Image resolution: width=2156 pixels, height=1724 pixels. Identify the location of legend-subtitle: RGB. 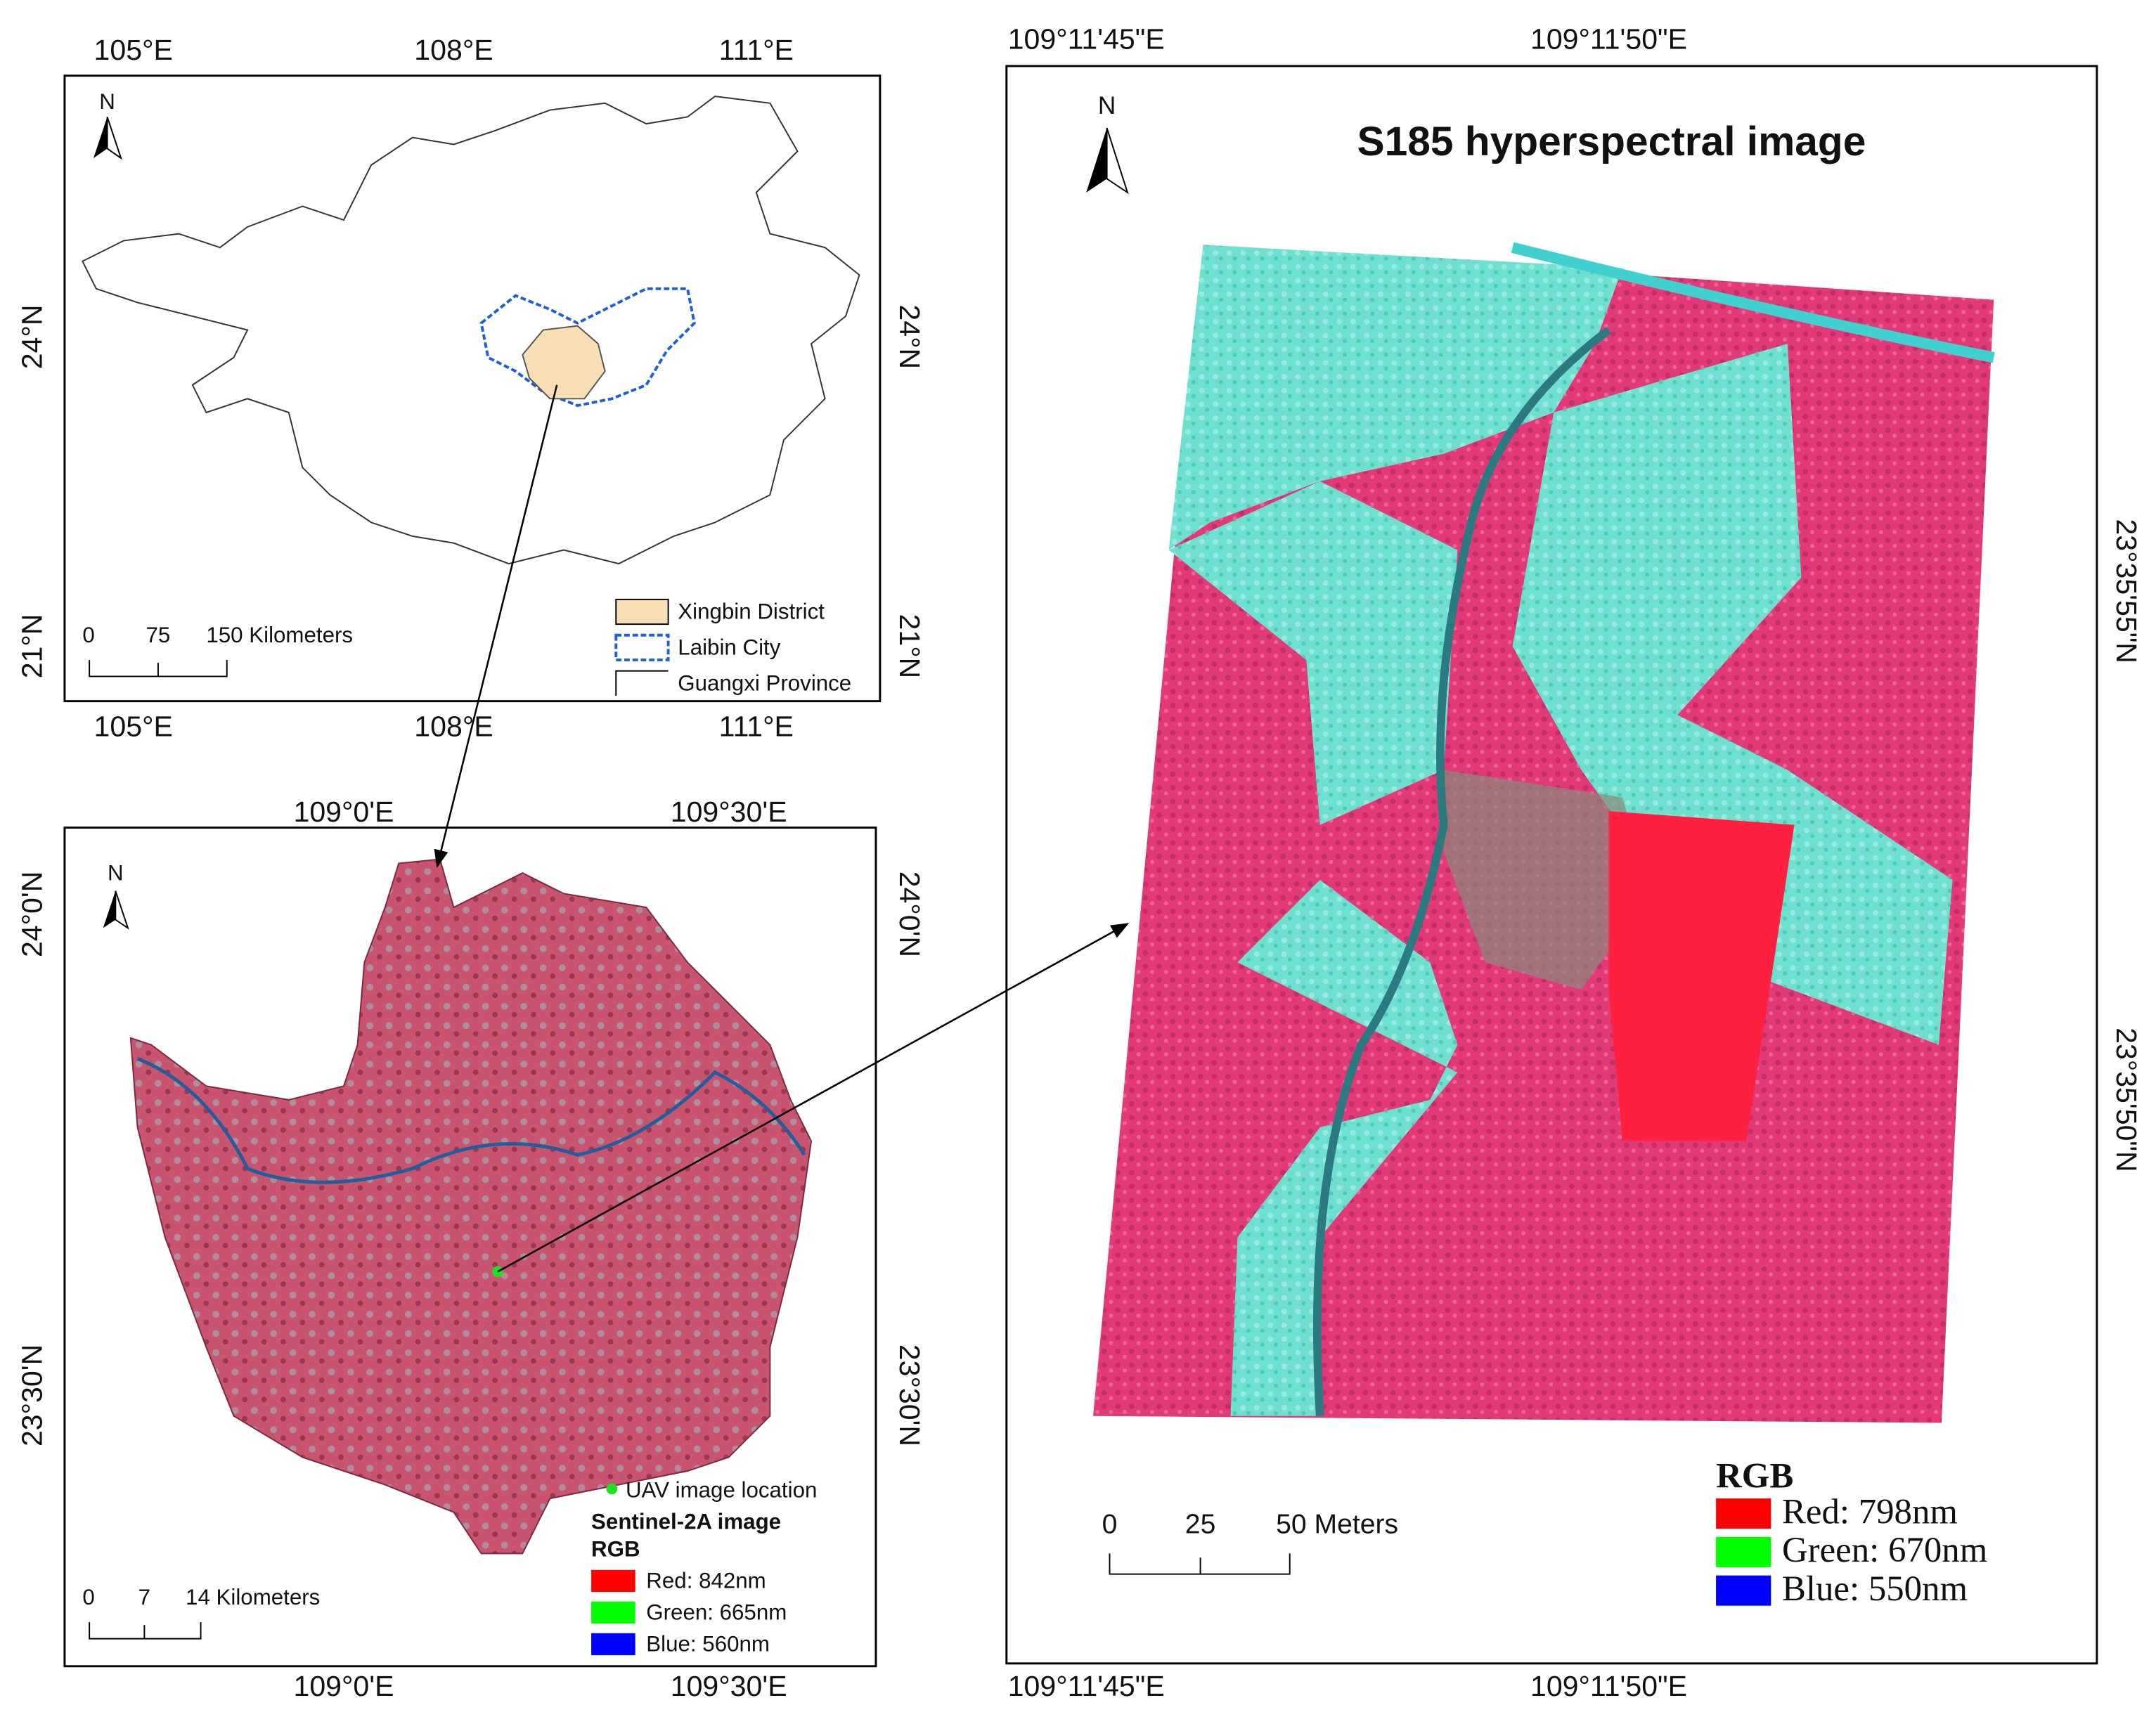
(615, 1550).